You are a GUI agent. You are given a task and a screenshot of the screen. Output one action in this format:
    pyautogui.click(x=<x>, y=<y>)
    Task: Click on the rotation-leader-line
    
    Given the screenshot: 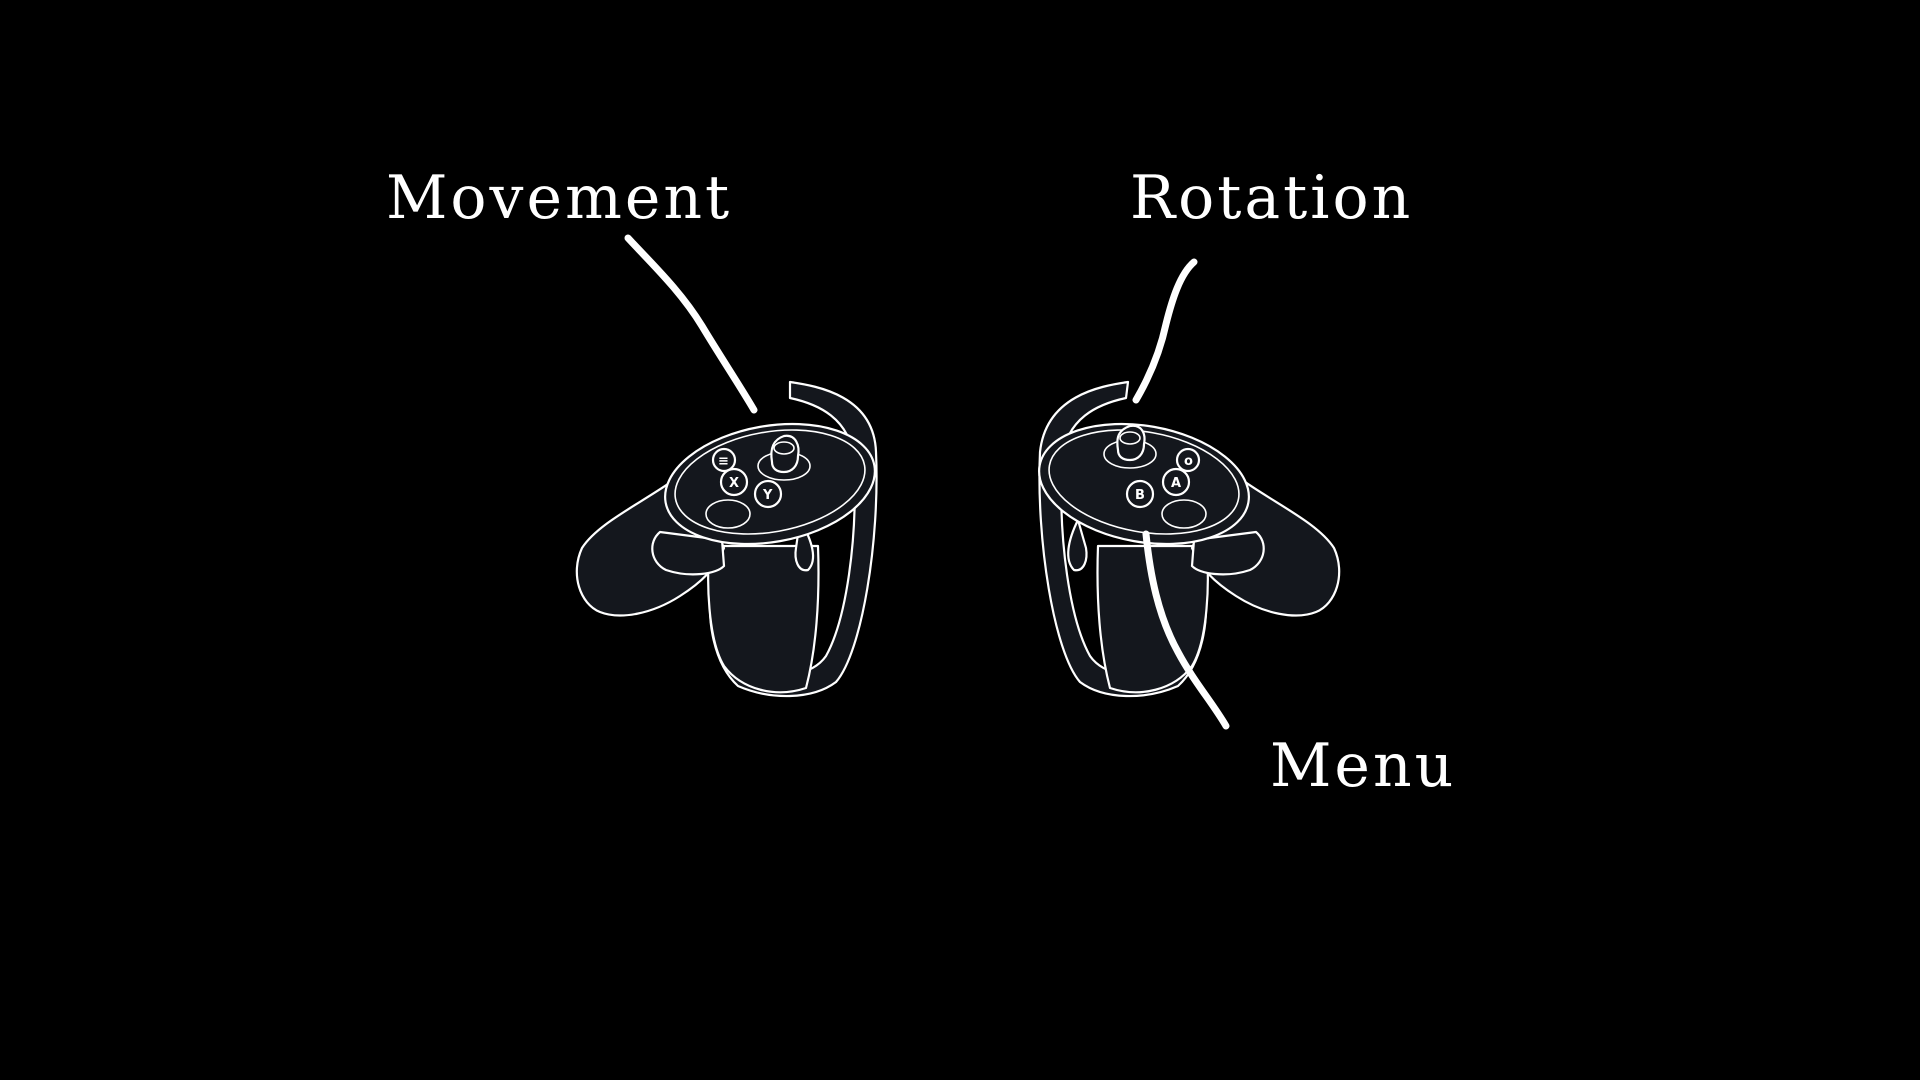 What is the action you would take?
    pyautogui.click(x=1165, y=331)
    